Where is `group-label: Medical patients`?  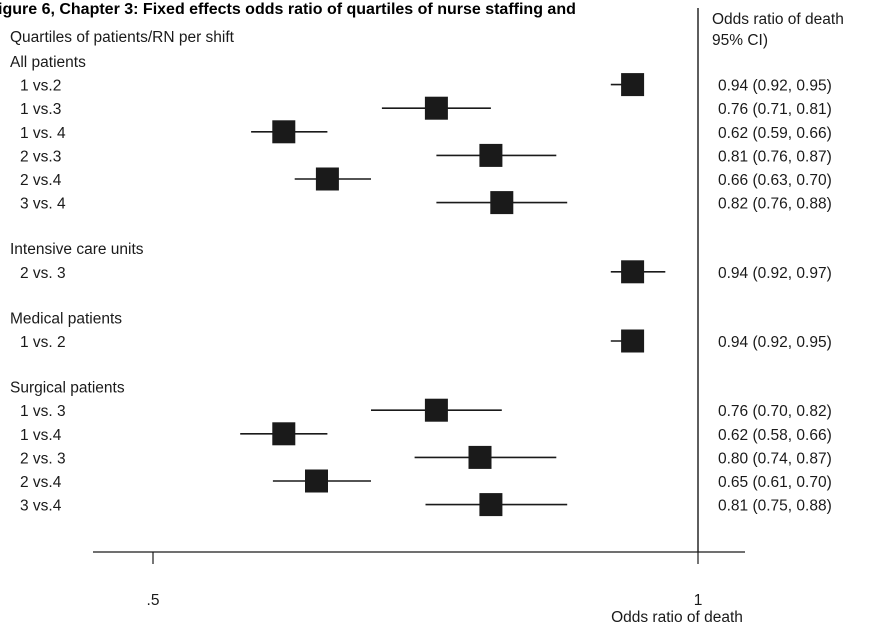
group-label: Medical patients is located at coordinates (66, 318).